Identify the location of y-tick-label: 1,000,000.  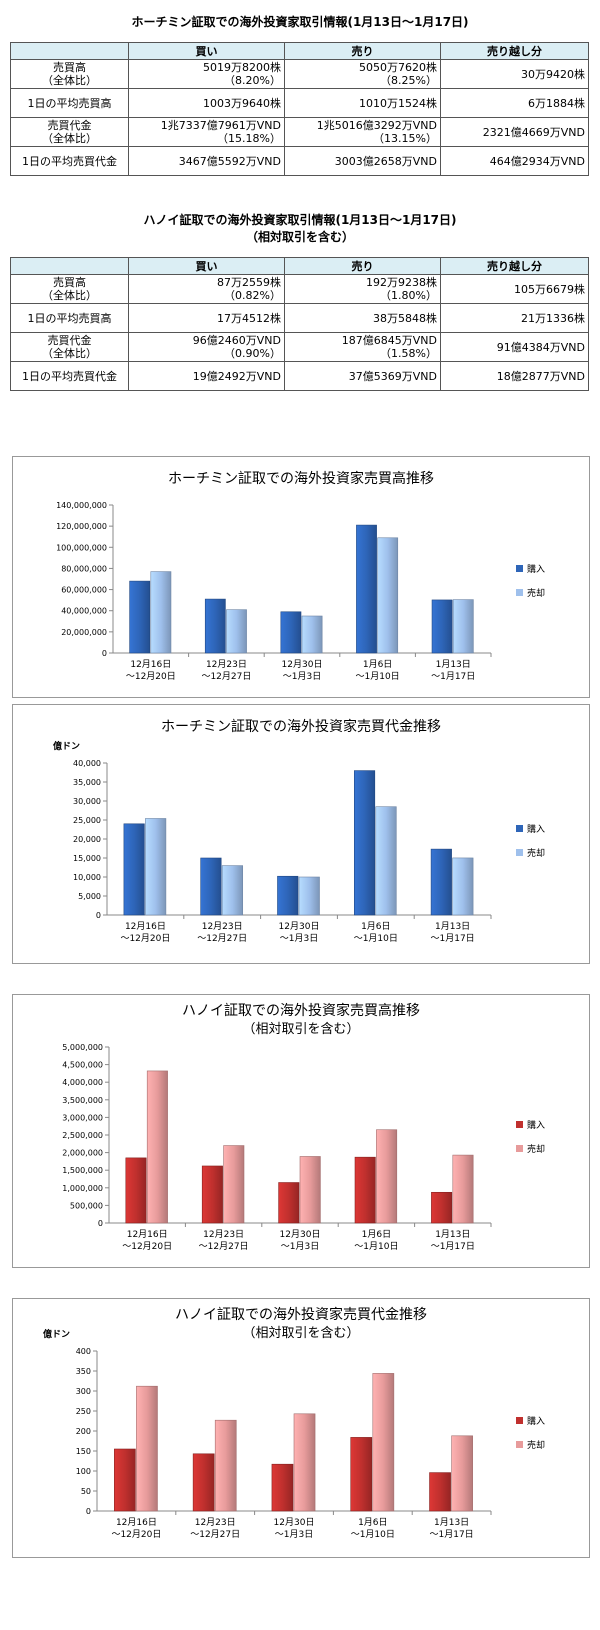
(82, 1188).